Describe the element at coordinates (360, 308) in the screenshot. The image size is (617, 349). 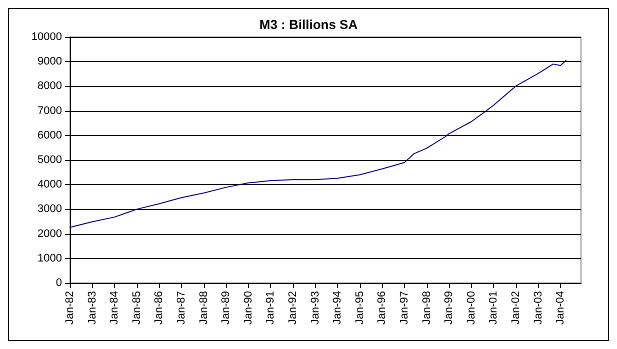
I see `x-tick-label: Jan-95` at that location.